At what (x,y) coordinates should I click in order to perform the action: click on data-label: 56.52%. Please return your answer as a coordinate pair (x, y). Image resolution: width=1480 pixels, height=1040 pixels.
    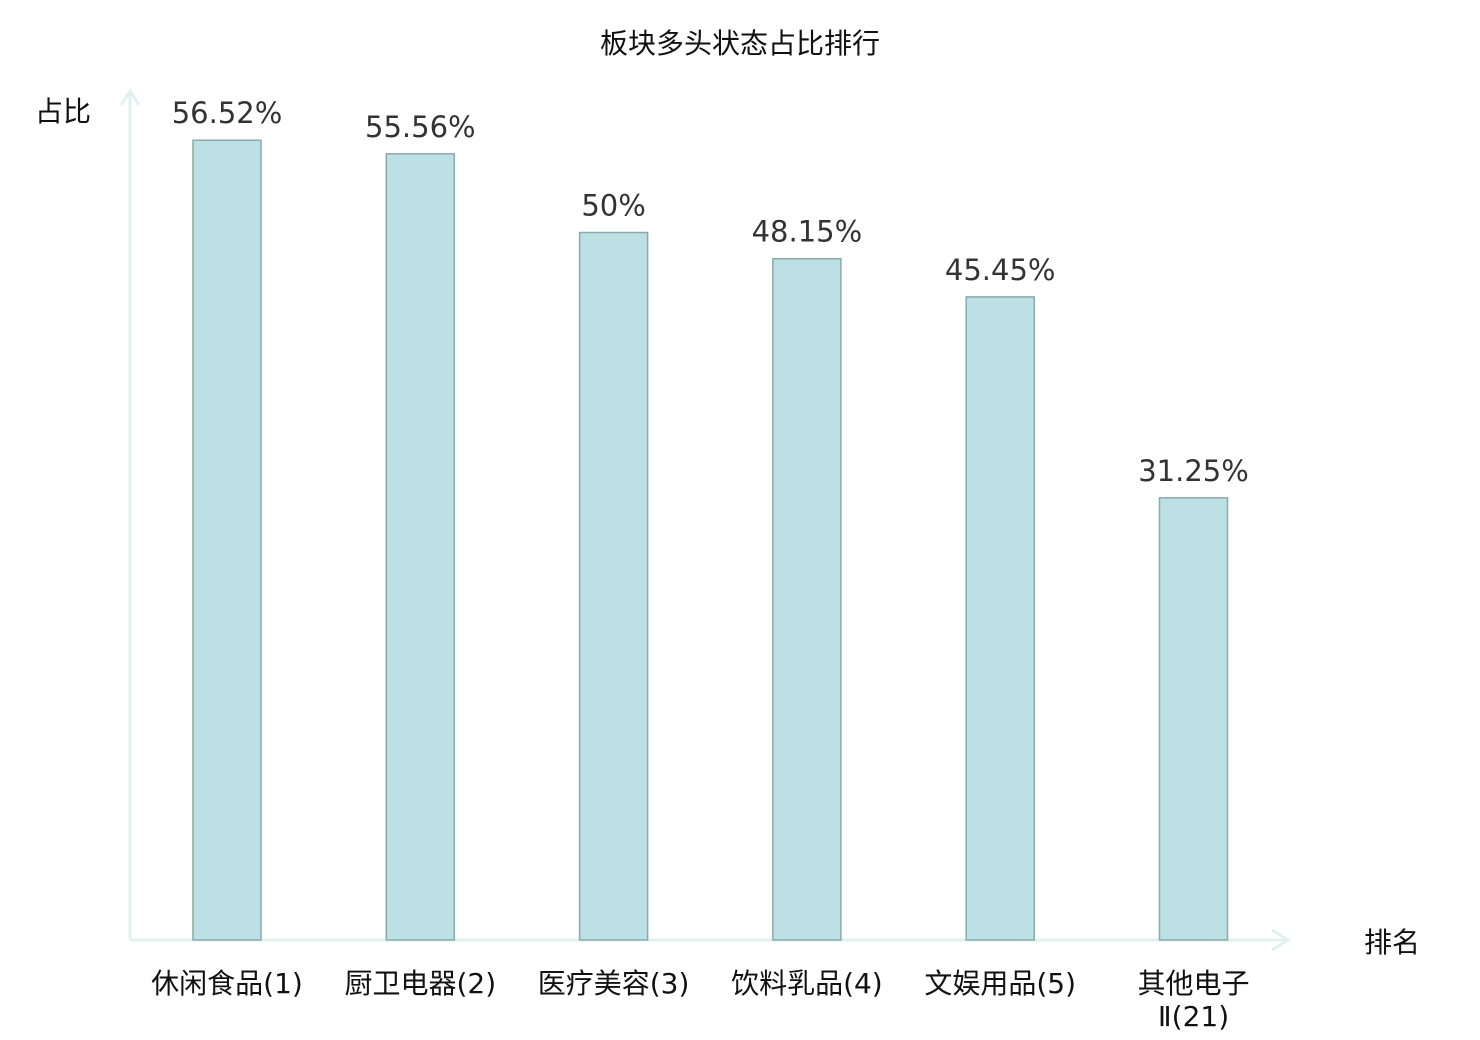
    Looking at the image, I should click on (227, 113).